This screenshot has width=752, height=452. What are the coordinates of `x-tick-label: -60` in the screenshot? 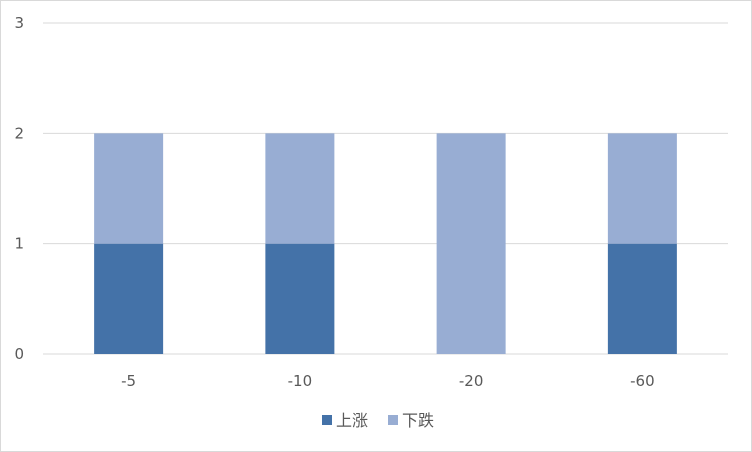 It's located at (642, 381).